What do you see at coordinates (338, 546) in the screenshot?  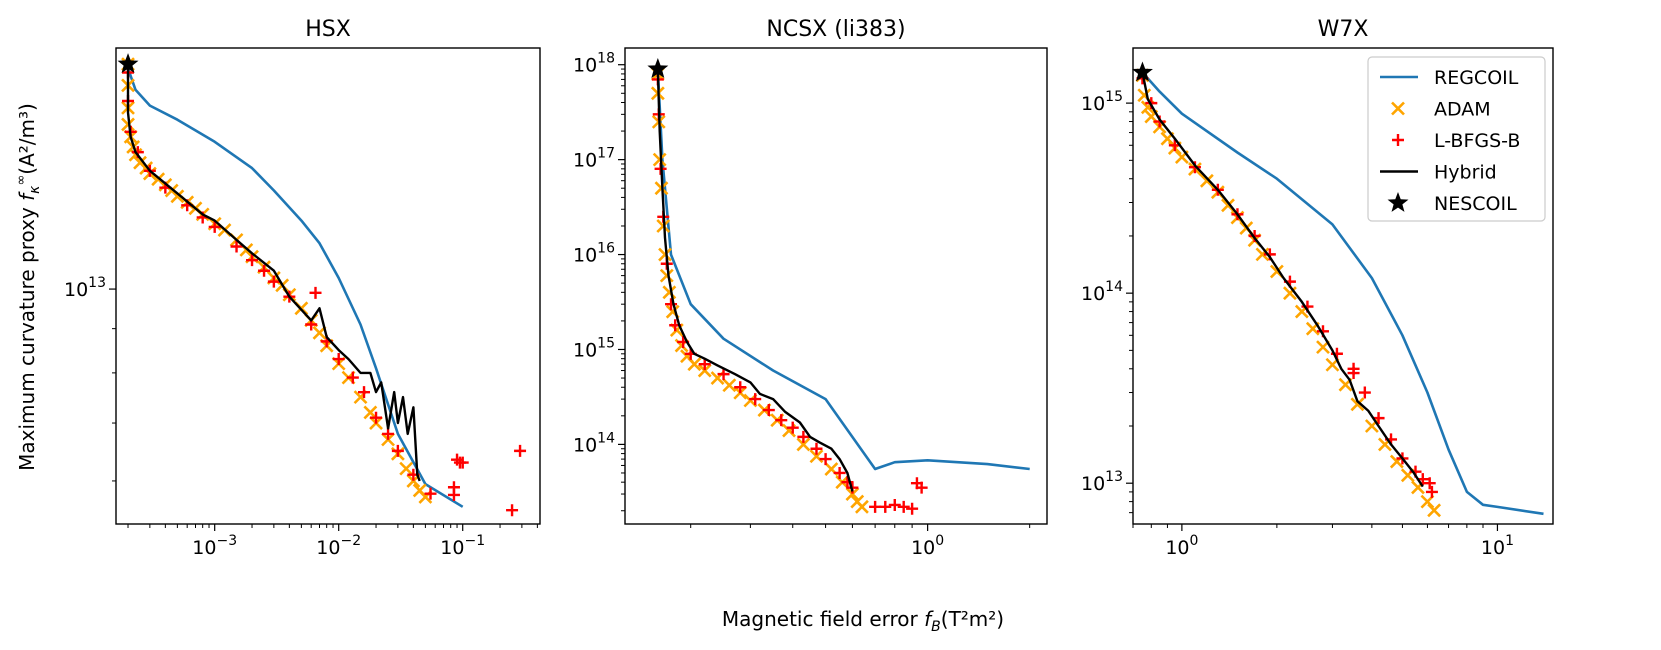 I see `x-tick-label: 10⁻²` at bounding box center [338, 546].